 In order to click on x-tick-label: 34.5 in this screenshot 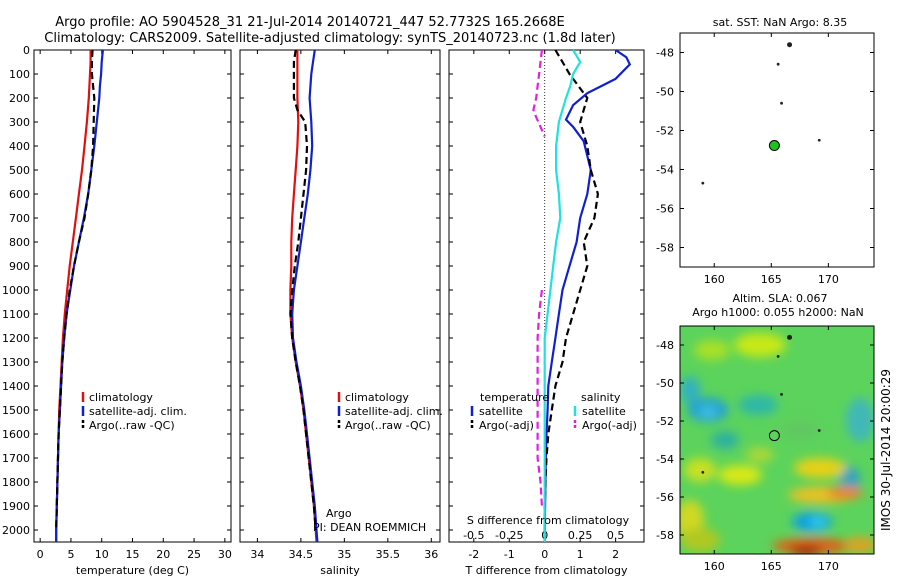, I will do `click(301, 554)`.